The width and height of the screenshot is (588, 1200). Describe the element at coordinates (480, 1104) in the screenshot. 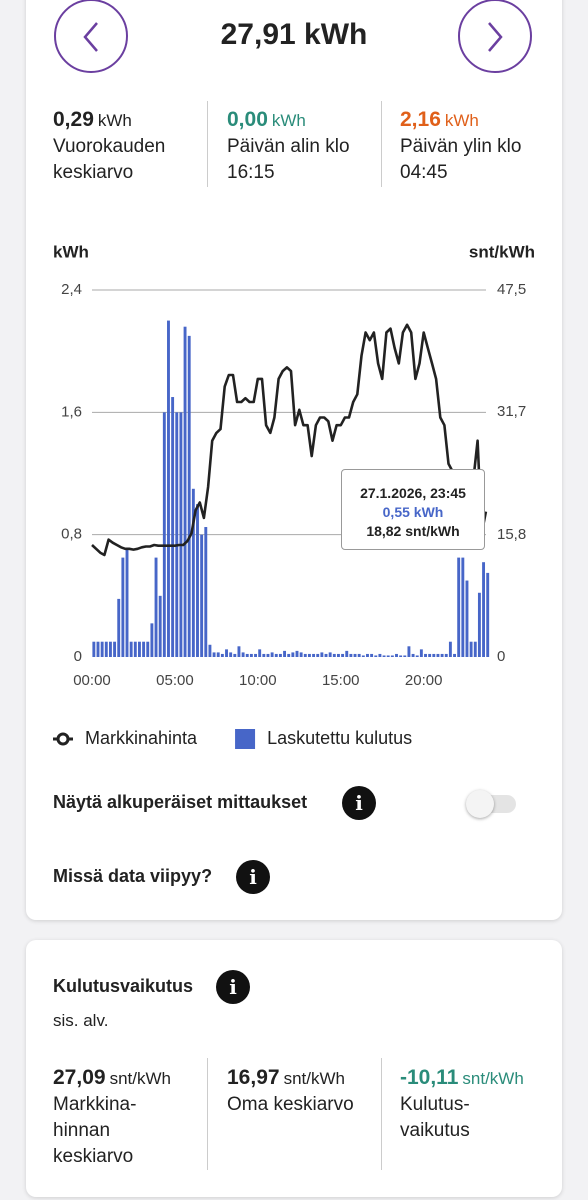

I see `stat: -10,11 snt/kWh Kulutus-vaikutus` at that location.